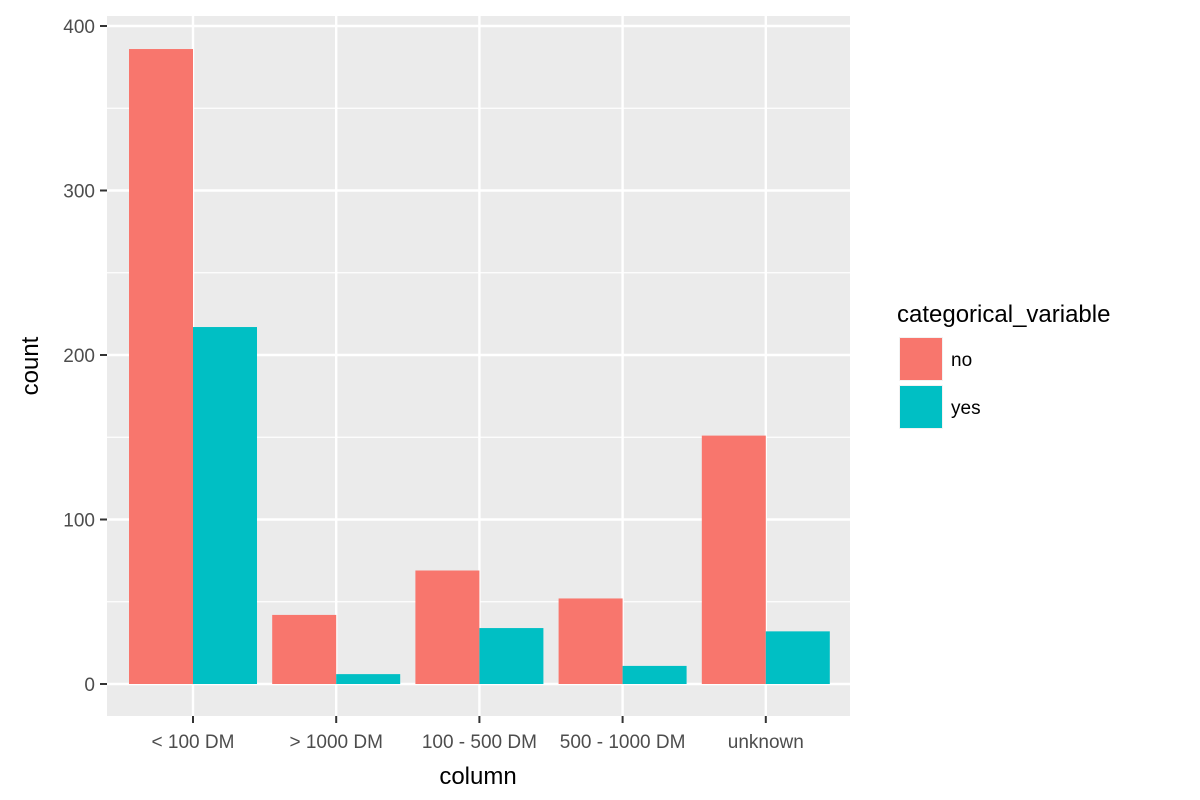  I want to click on legend-swatch-yes, so click(921, 407).